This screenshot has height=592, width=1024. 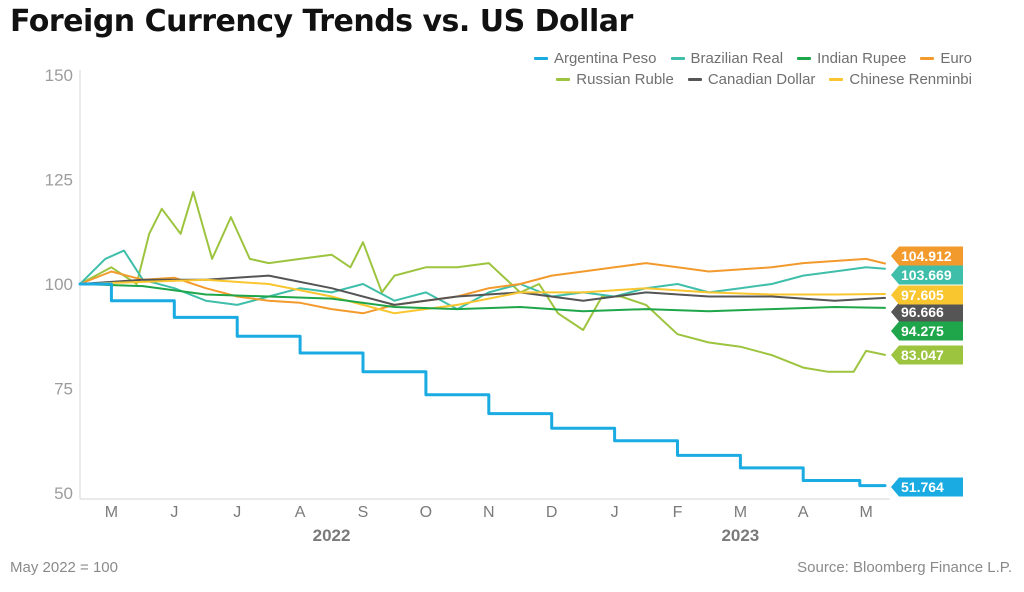 I want to click on y-tick-label: 150, so click(x=59, y=75).